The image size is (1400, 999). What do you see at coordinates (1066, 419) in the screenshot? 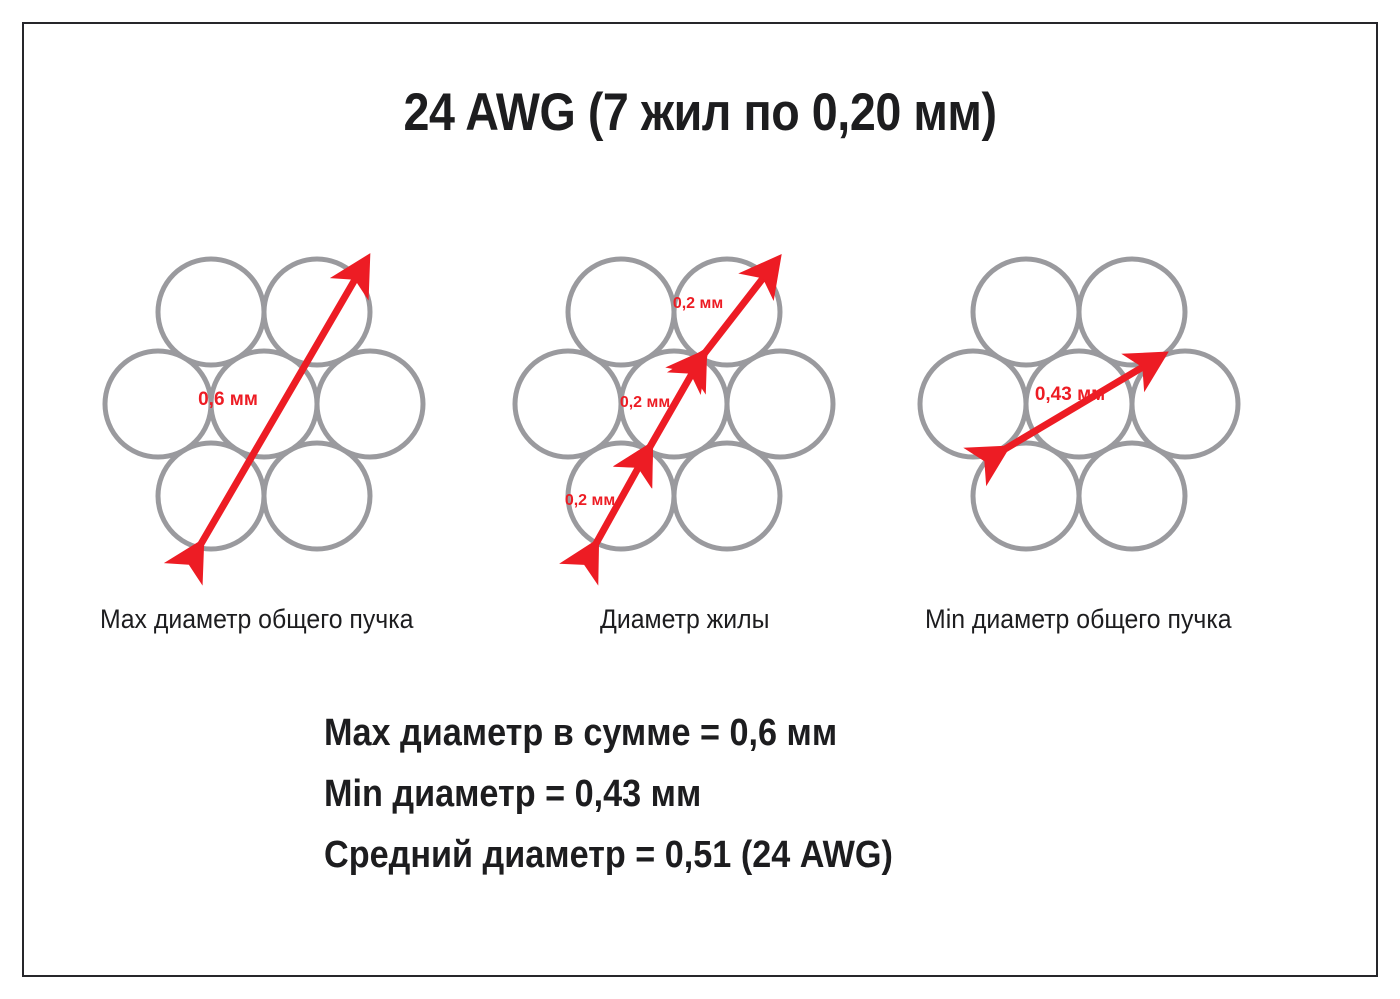
I see `measure-arrow-min-bundle` at bounding box center [1066, 419].